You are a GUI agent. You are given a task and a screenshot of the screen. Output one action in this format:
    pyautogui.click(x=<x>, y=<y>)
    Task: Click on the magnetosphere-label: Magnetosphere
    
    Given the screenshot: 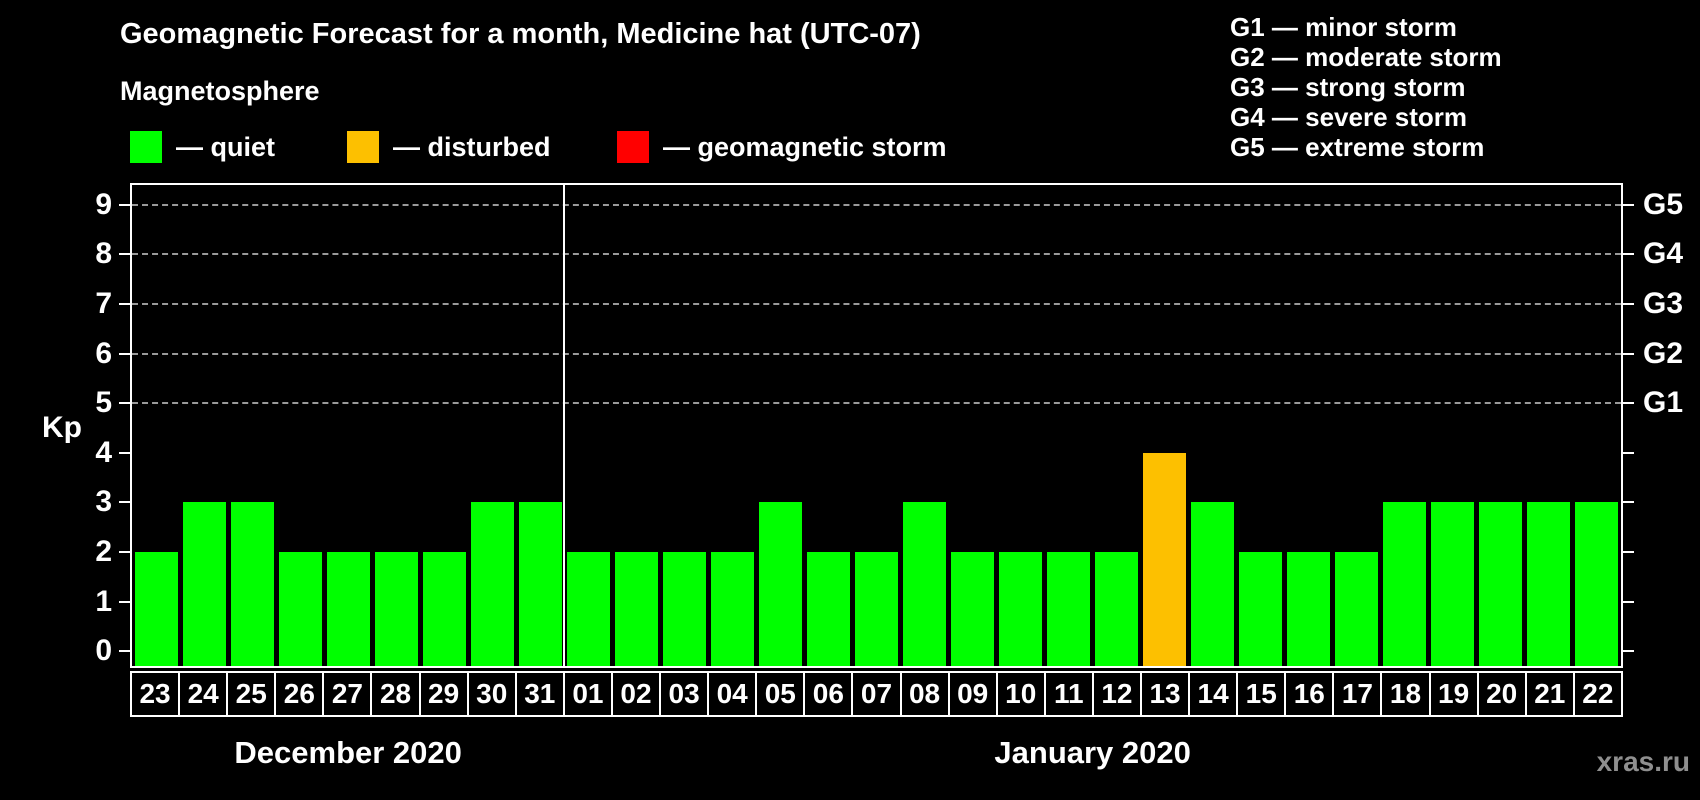 What is the action you would take?
    pyautogui.click(x=220, y=91)
    